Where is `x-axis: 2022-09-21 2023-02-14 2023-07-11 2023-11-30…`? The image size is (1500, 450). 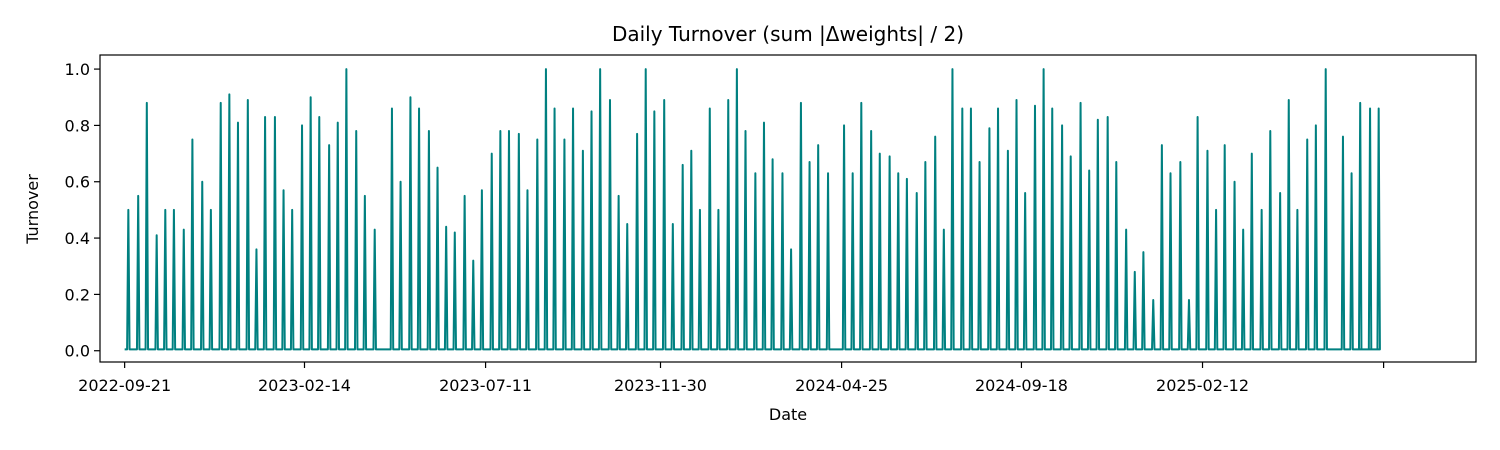 x-axis: 2022-09-21 2023-02-14 2023-07-11 2023-11-30… is located at coordinates (731, 378).